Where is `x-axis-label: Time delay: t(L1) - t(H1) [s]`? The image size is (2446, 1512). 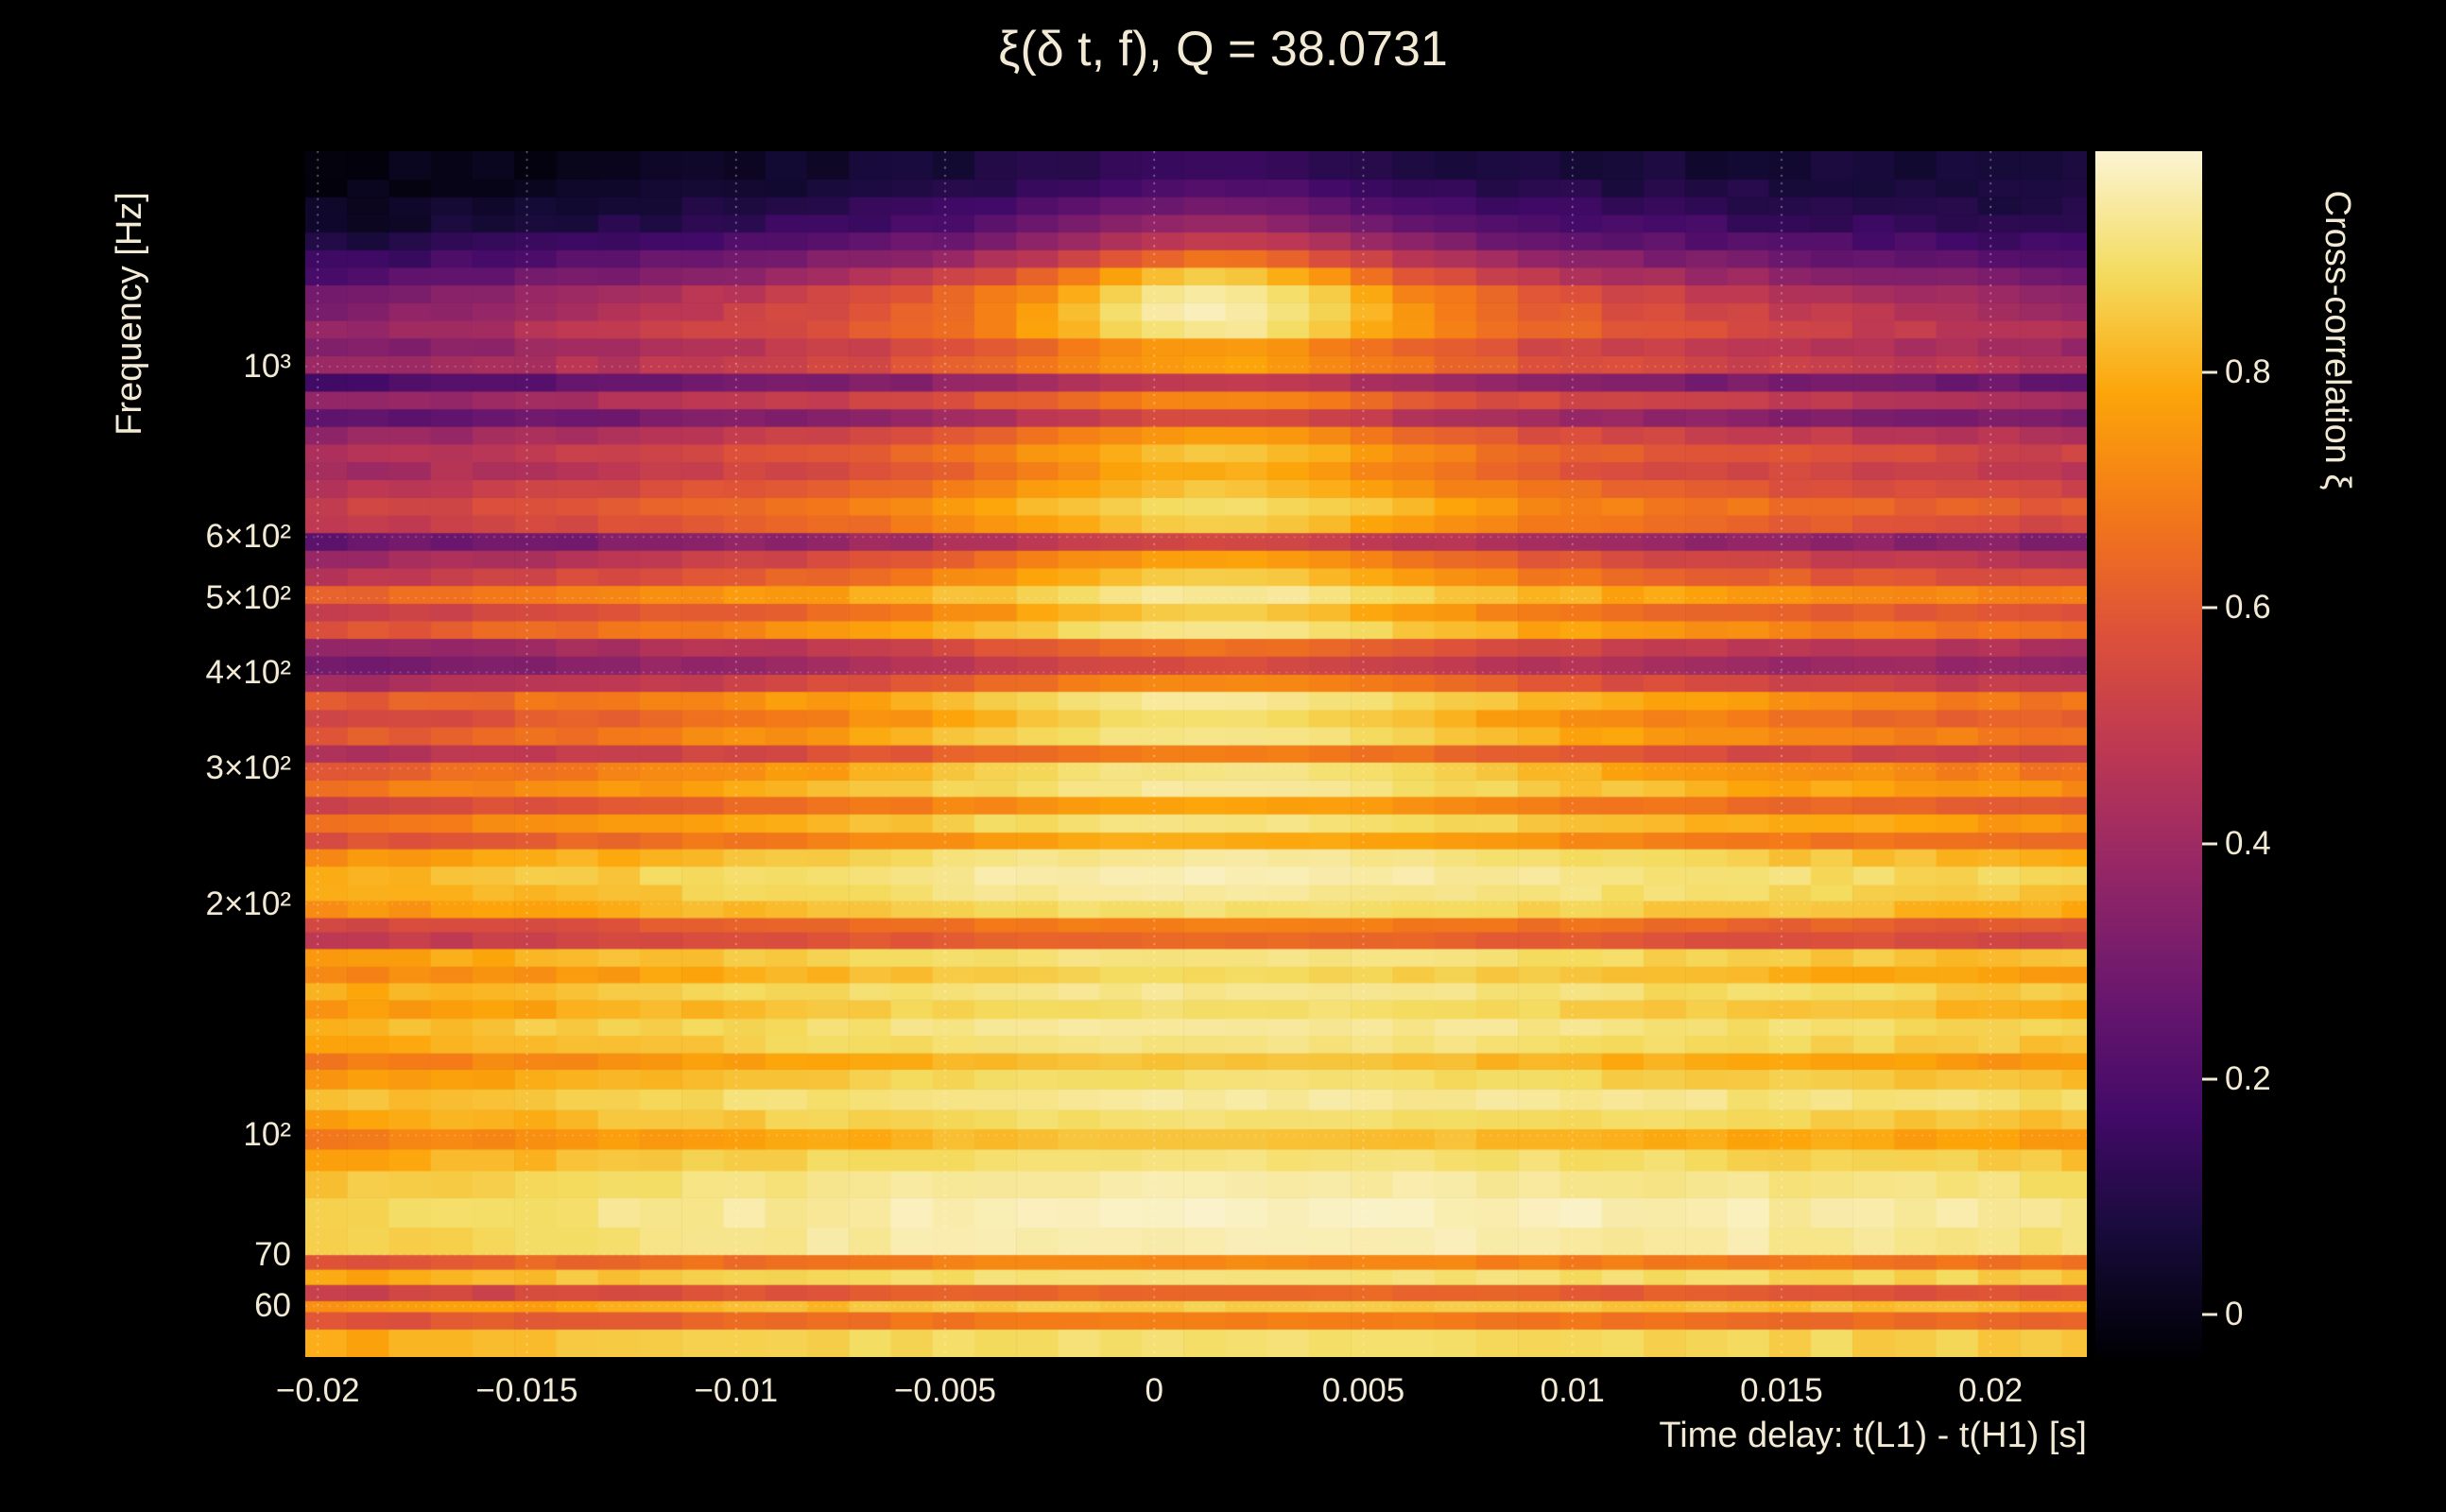
x-axis-label: Time delay: t(L1) - t(H1) [s] is located at coordinates (1873, 1435).